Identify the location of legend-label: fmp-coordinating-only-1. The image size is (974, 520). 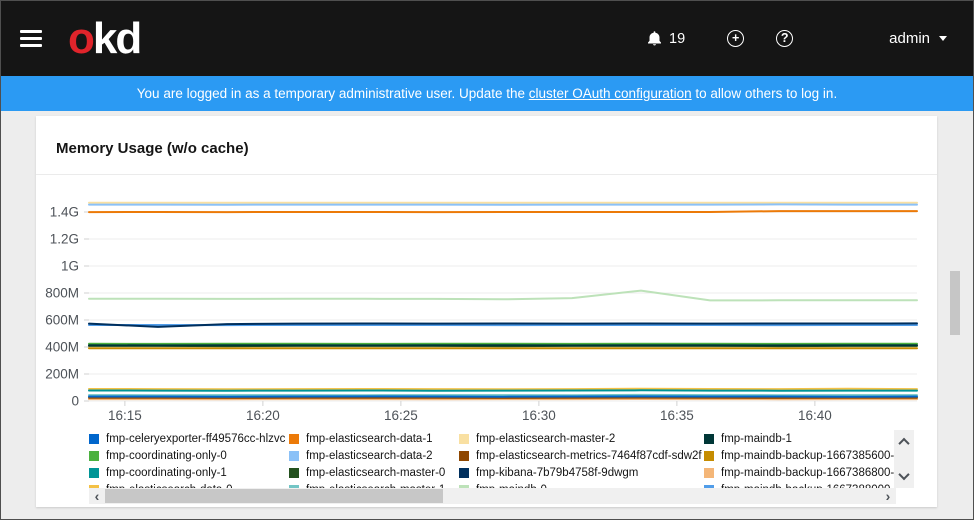
(166, 472).